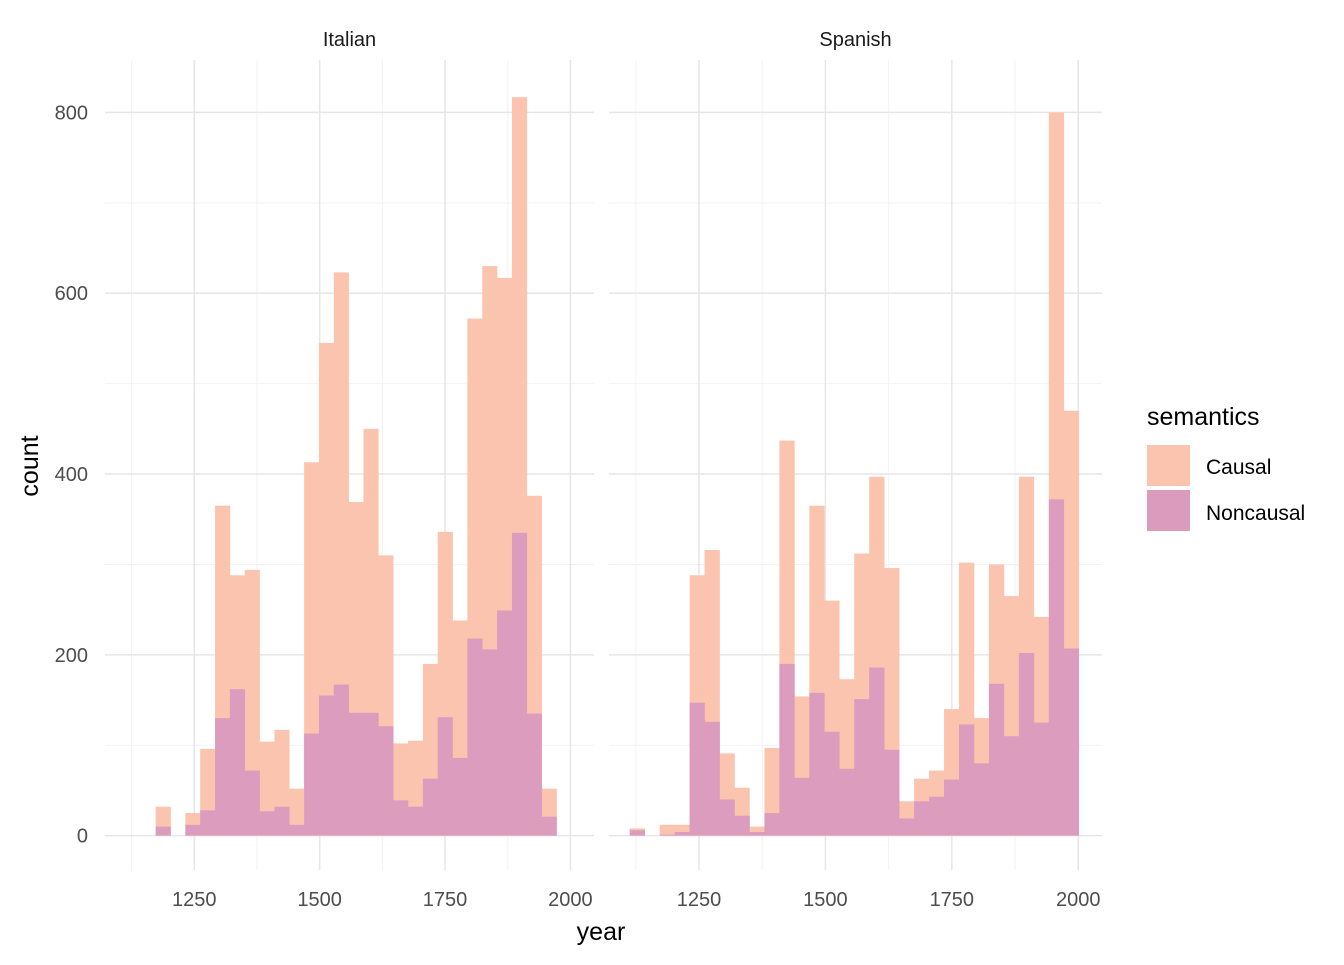 Image resolution: width=1344 pixels, height=965 pixels. What do you see at coordinates (30, 465) in the screenshot?
I see `y-axis-title: count` at bounding box center [30, 465].